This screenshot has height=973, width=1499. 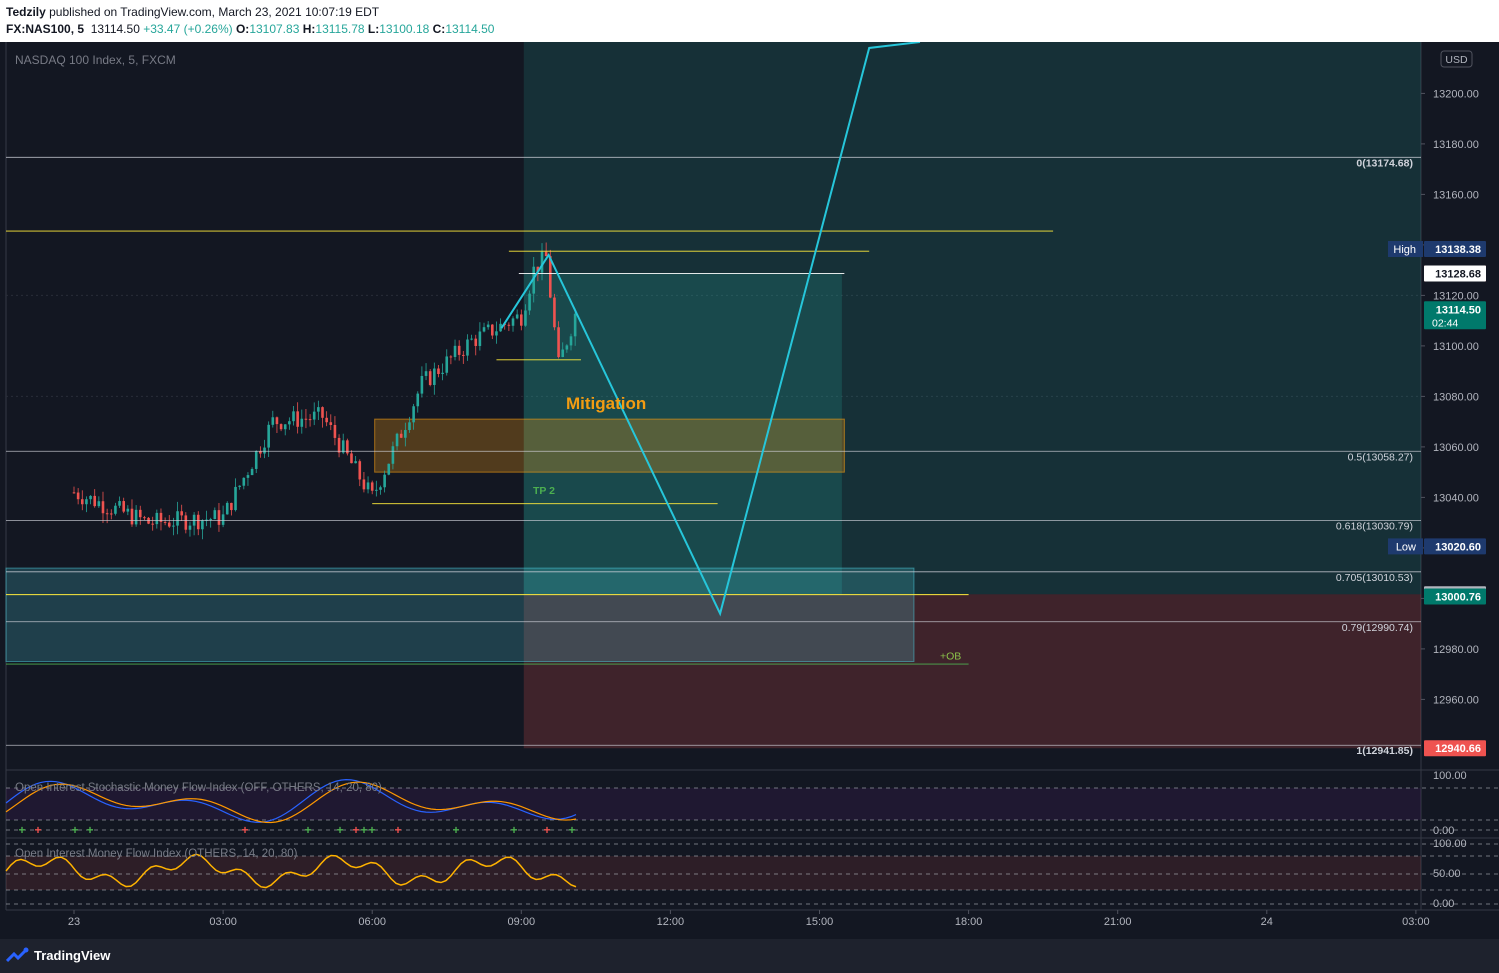 I want to click on price-tag-value: 13000.76, so click(x=1458, y=597).